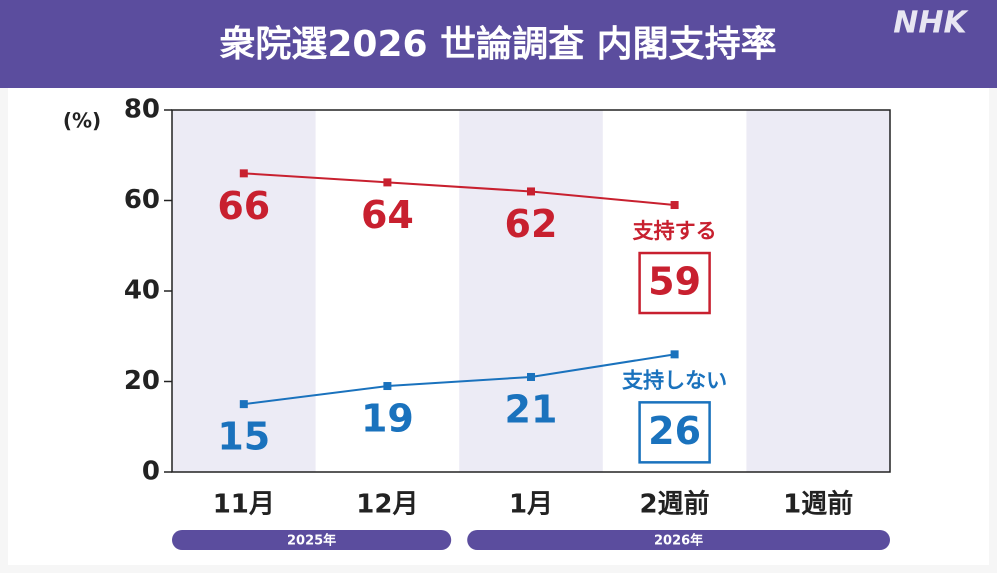  What do you see at coordinates (818, 504) in the screenshot?
I see `x-tick-label: 1週前` at bounding box center [818, 504].